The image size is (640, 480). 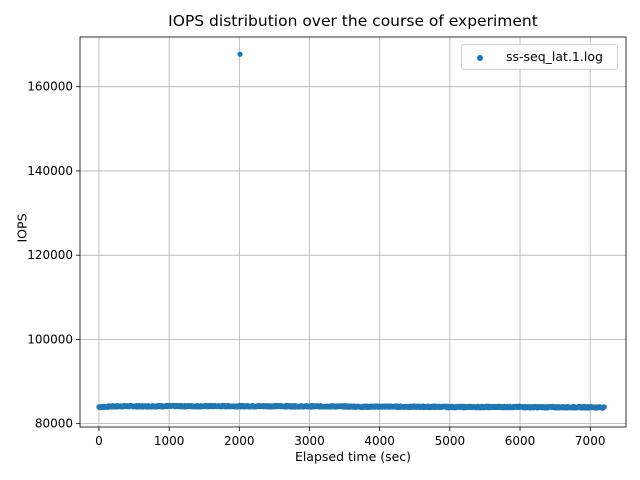 I want to click on x-tick-label: 1000, so click(x=169, y=441).